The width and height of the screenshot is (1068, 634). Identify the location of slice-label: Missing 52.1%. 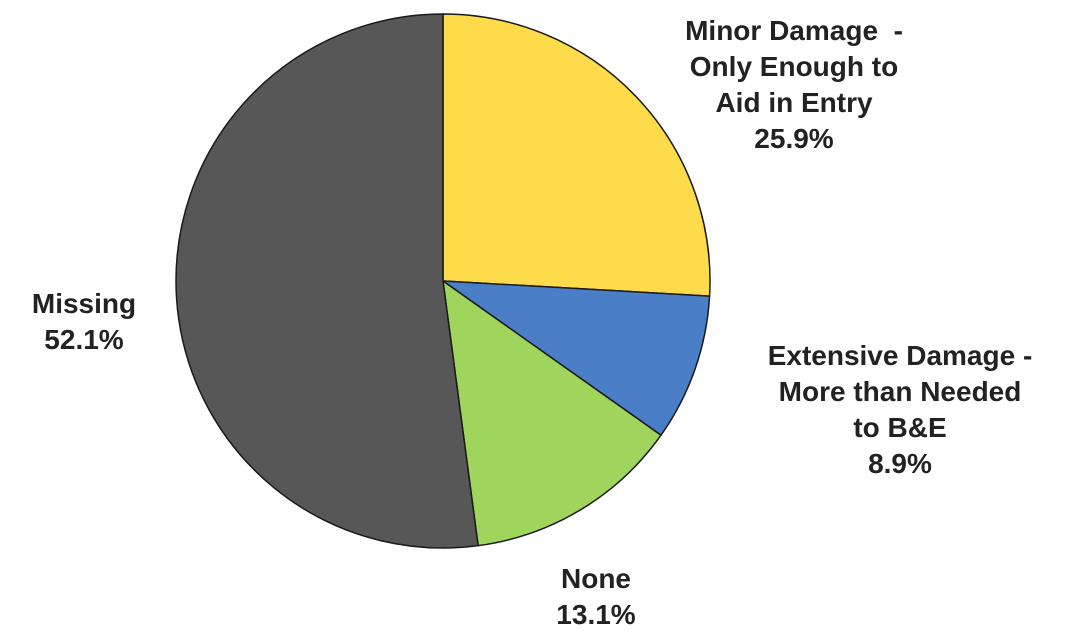
(84, 321).